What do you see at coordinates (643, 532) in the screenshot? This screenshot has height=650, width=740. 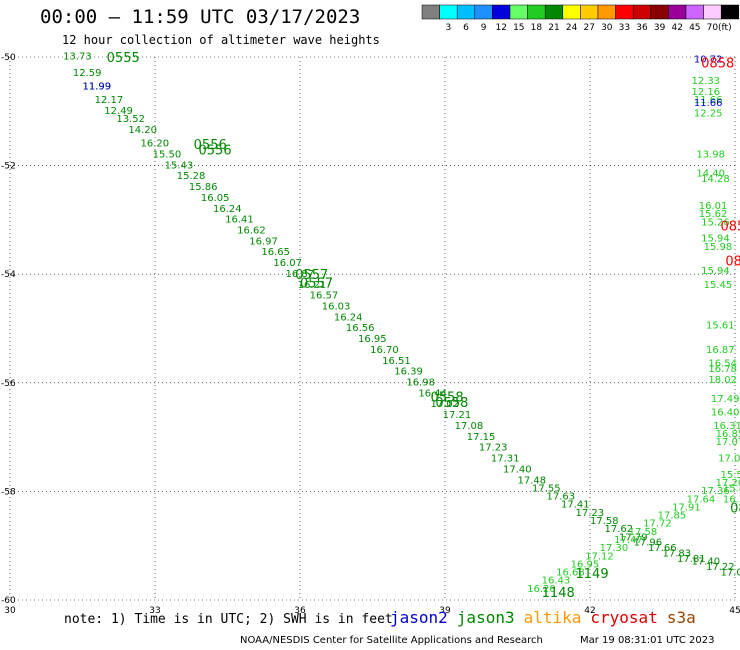 I see `swh-value: 17.58` at bounding box center [643, 532].